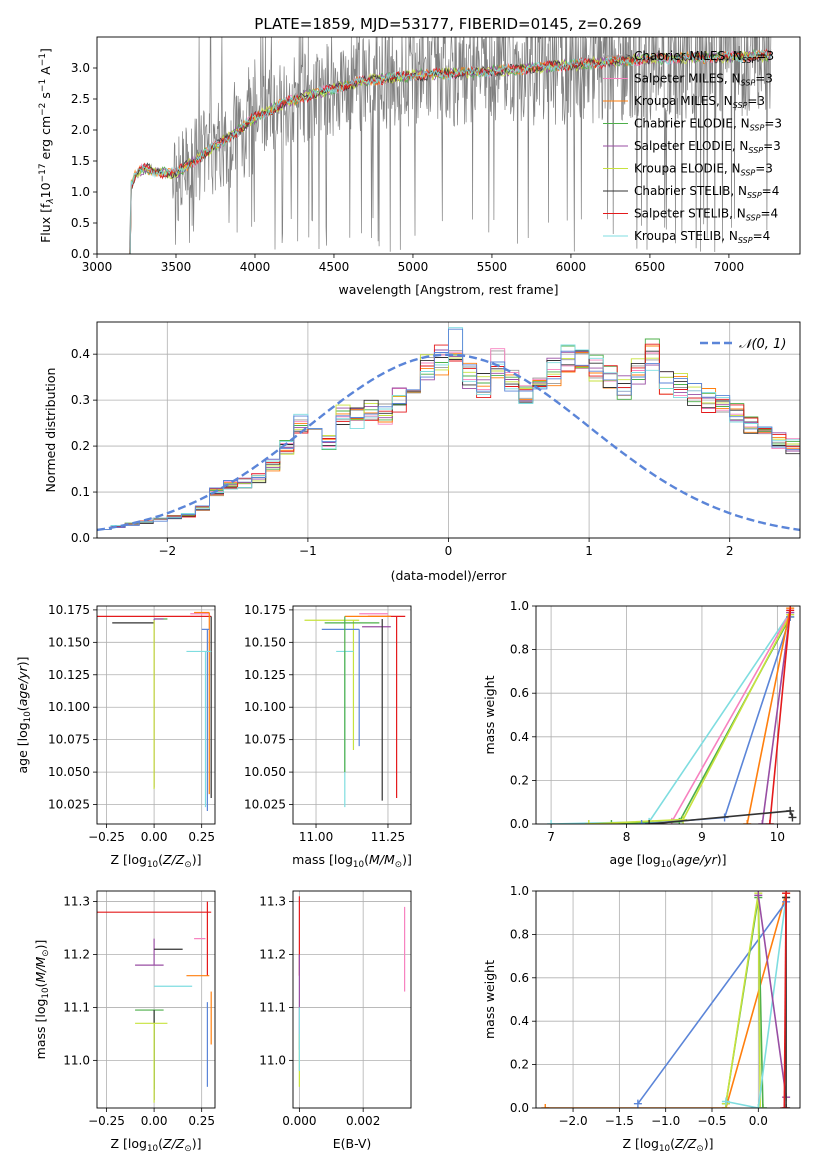 The image size is (819, 1170). I want to click on legend-entry: Salpeter MILES, NSSP=3, so click(703, 80).